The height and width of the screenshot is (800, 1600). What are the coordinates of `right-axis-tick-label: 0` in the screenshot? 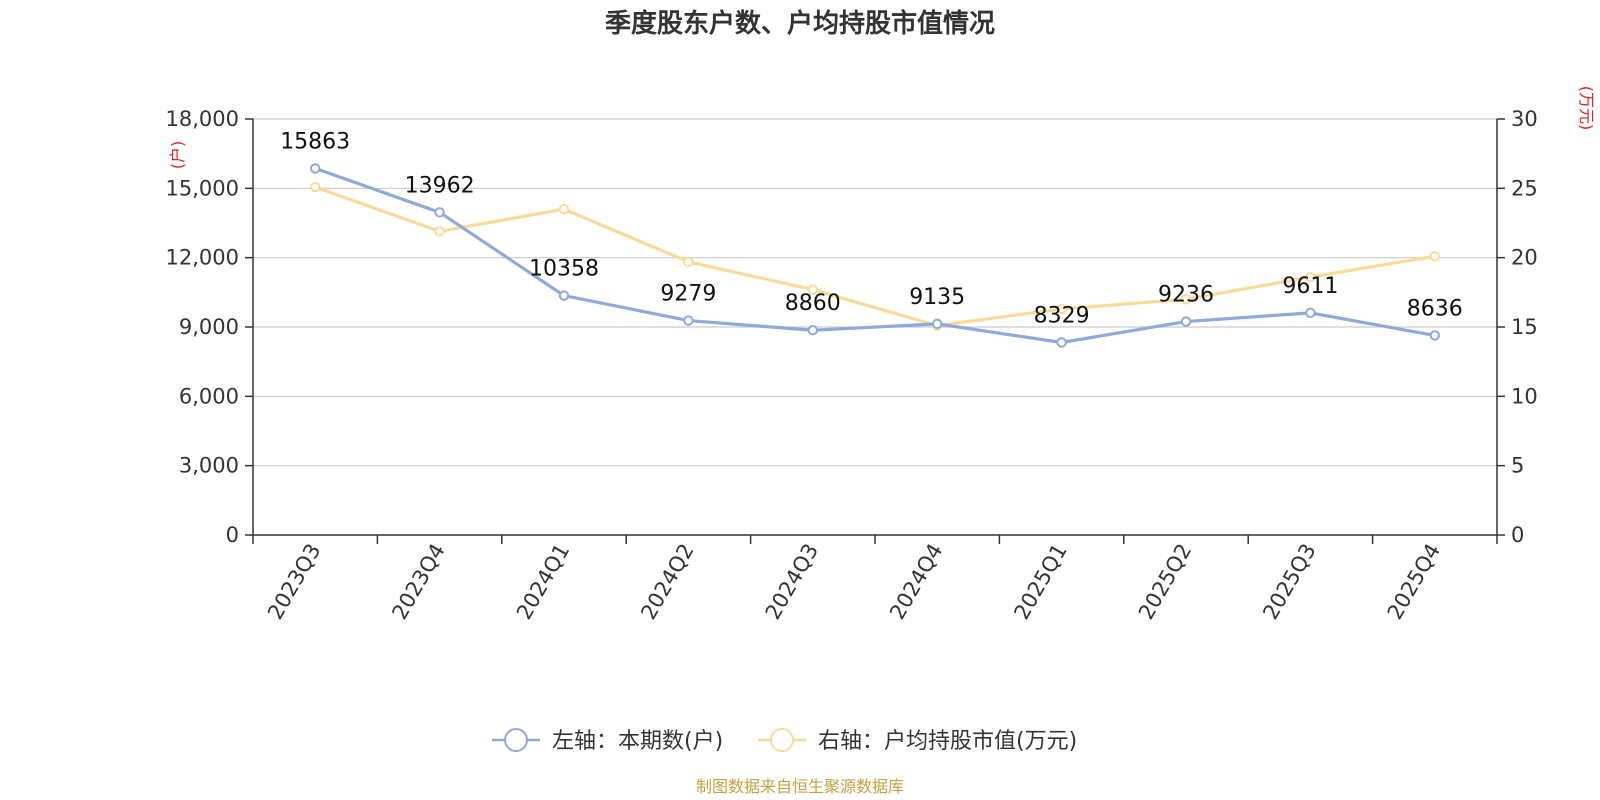 It's located at (1517, 535).